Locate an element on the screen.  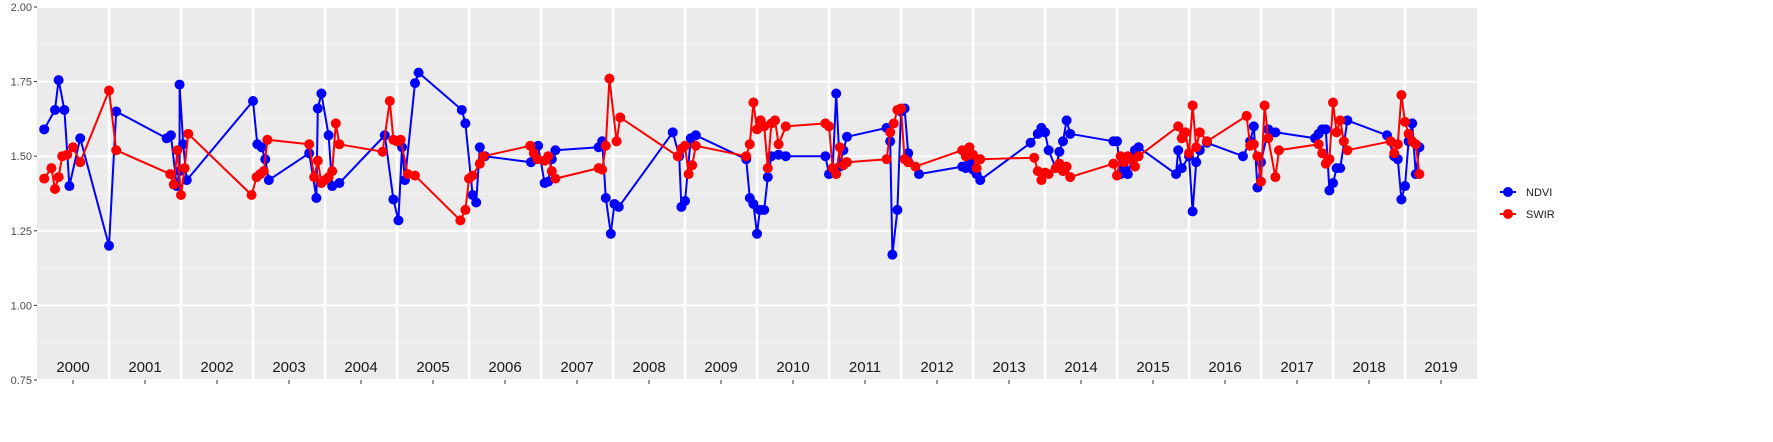
year-label: 2018 is located at coordinates (1368, 367).